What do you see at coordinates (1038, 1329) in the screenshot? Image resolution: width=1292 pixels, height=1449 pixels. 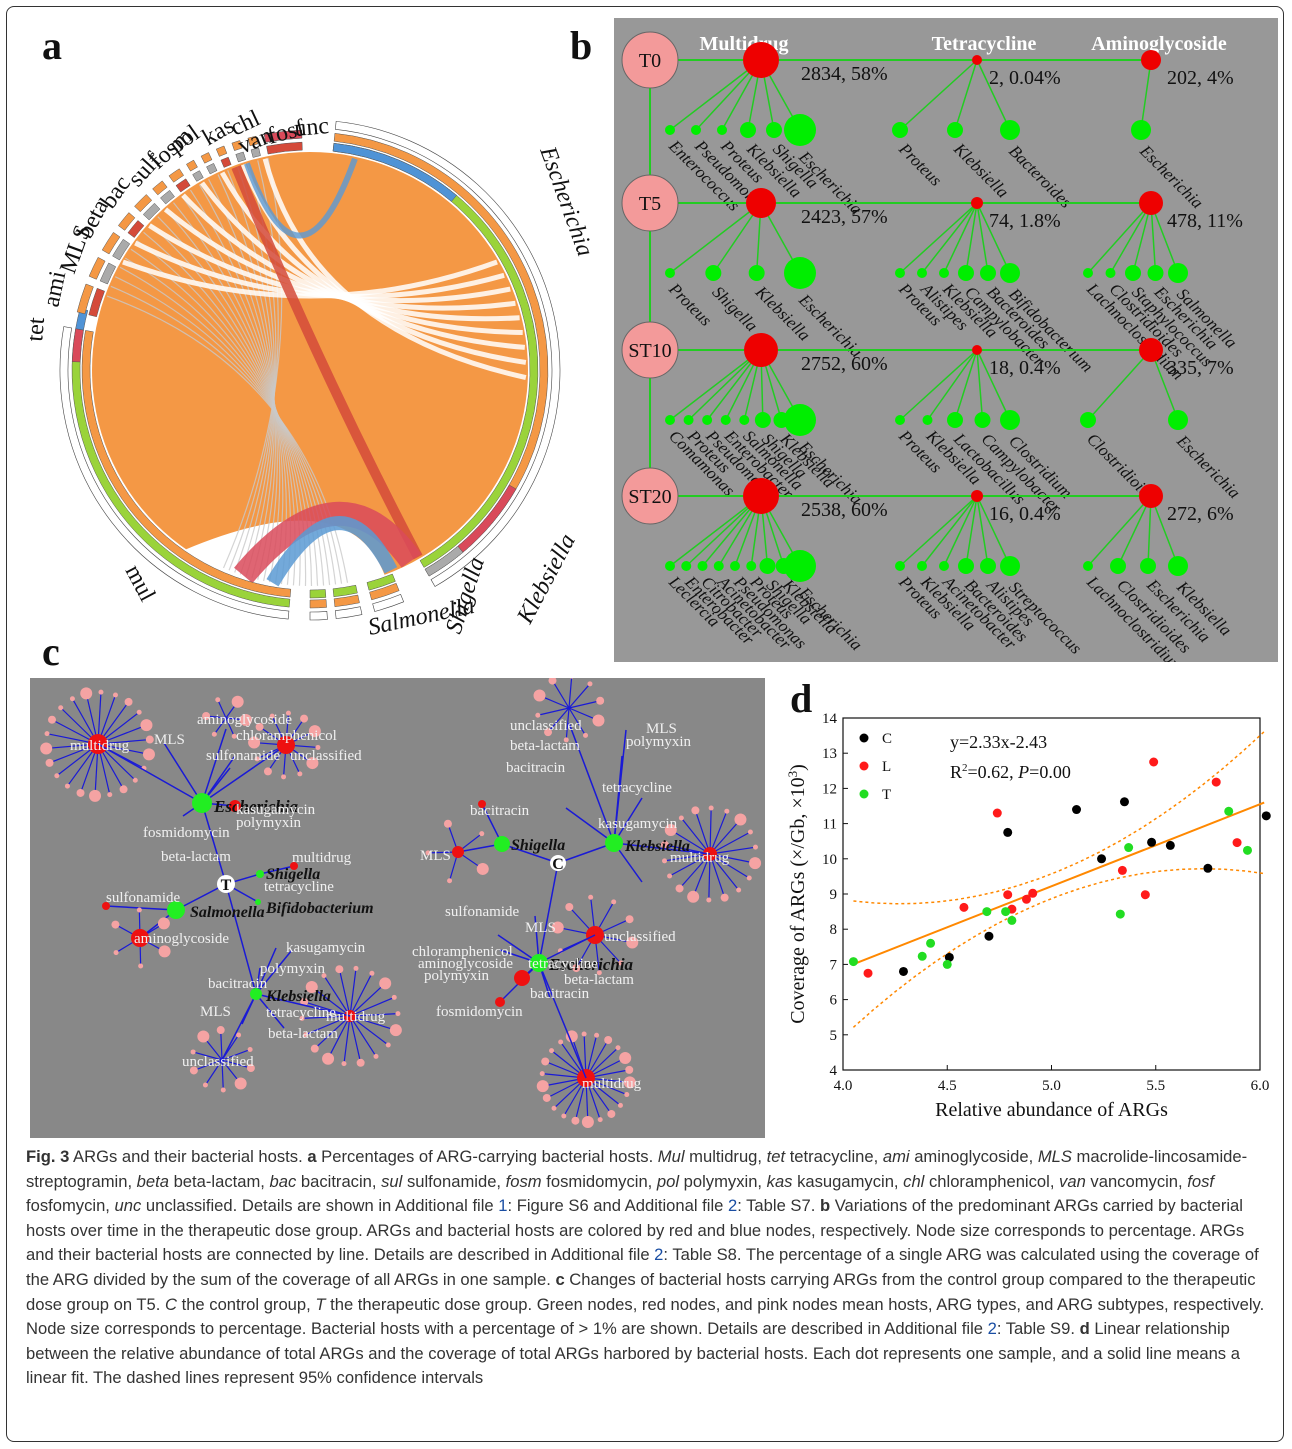 I see `caption-text: : Table S9.` at bounding box center [1038, 1329].